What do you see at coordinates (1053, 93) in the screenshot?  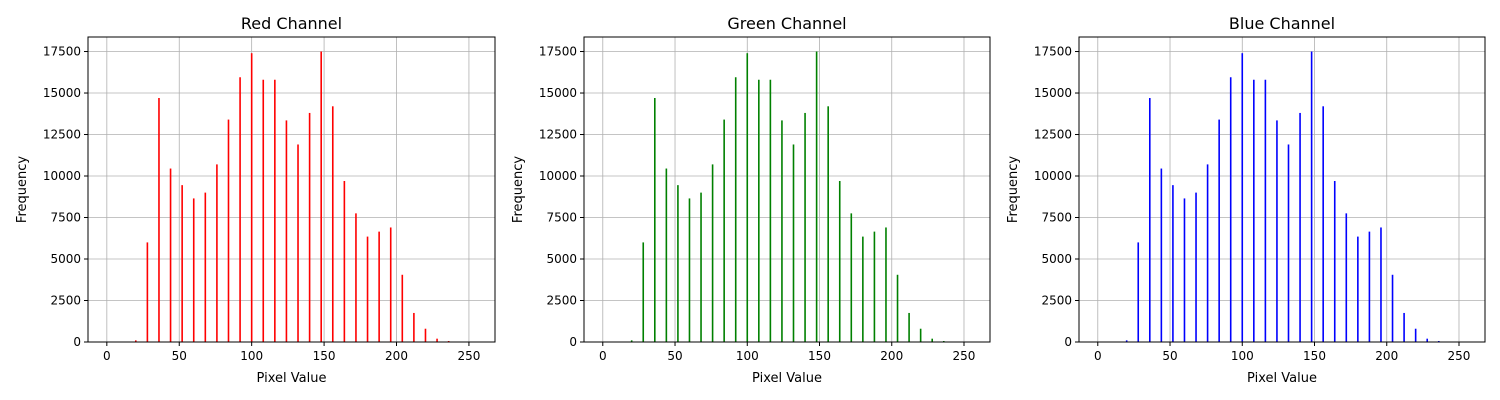 I see `y-tick-label: 15000` at bounding box center [1053, 93].